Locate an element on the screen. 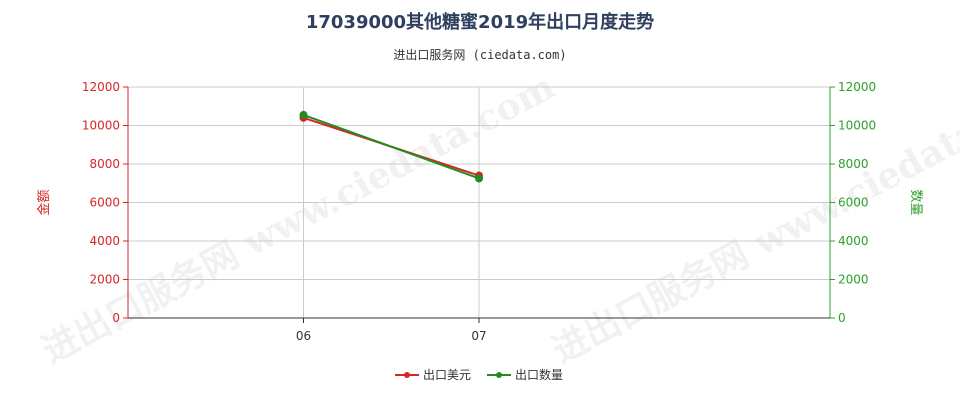 This screenshot has height=400, width=960. x-tick-label: 06 is located at coordinates (303, 336).